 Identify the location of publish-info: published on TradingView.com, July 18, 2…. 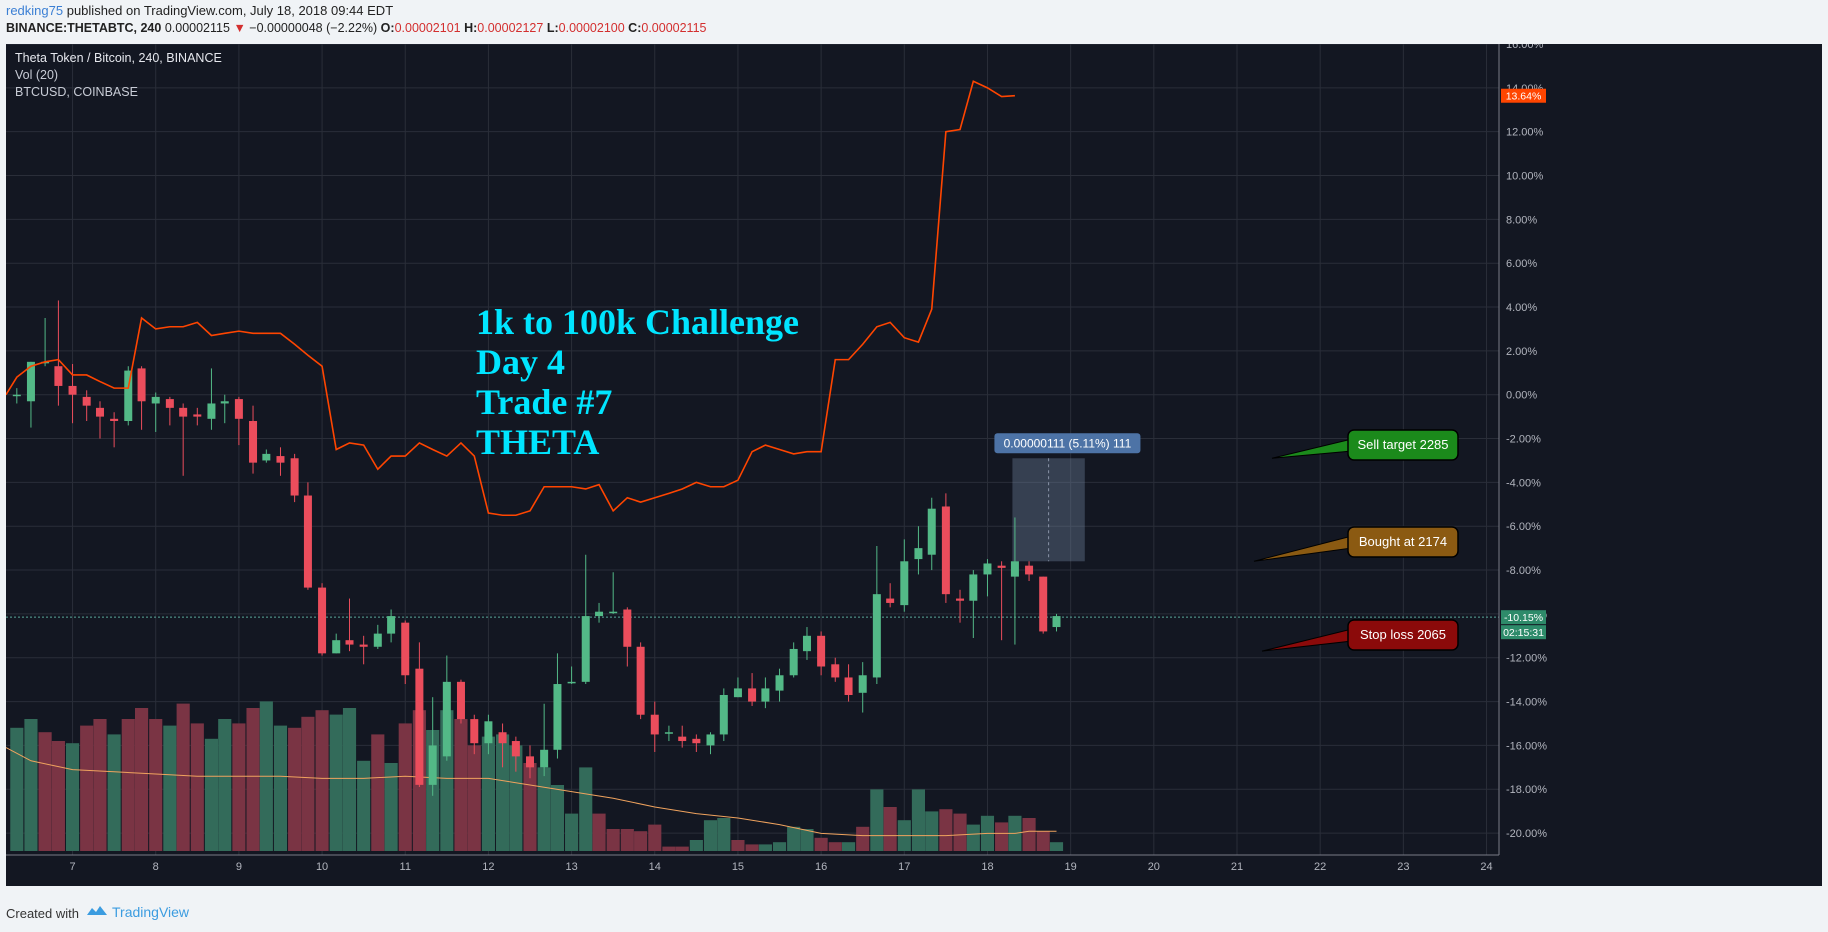
(228, 10).